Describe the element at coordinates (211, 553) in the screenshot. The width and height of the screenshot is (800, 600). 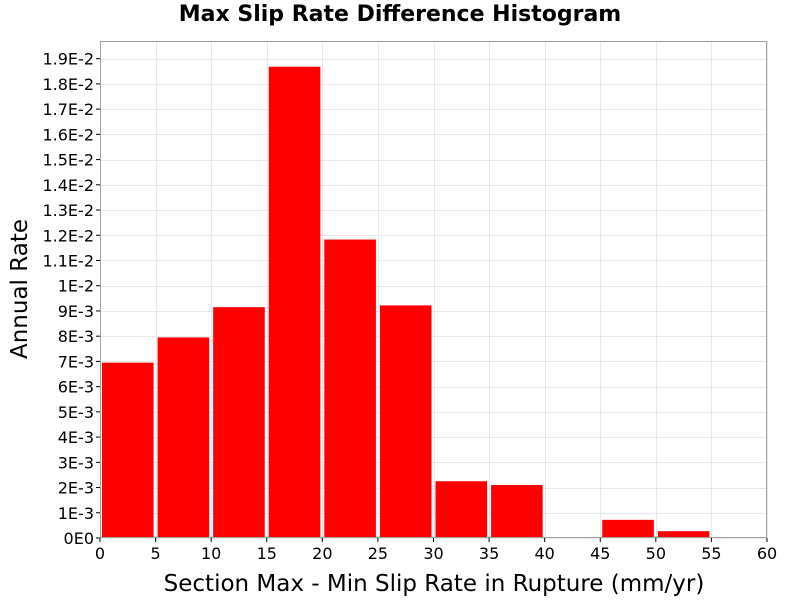
I see `x-tick-label: 10` at that location.